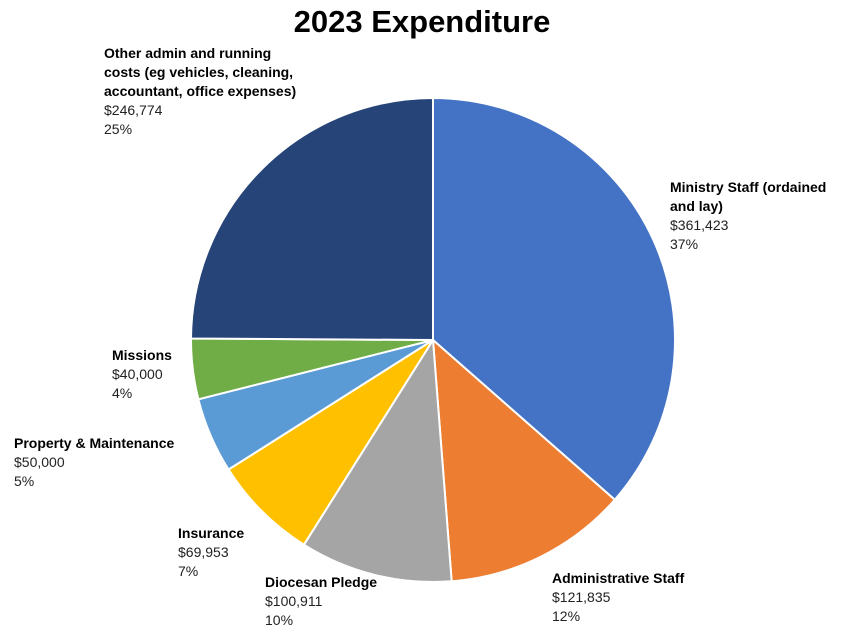 Image resolution: width=844 pixels, height=630 pixels. What do you see at coordinates (94, 462) in the screenshot?
I see `label-property-maintenance: Property & Maintenance $50,000 5%` at bounding box center [94, 462].